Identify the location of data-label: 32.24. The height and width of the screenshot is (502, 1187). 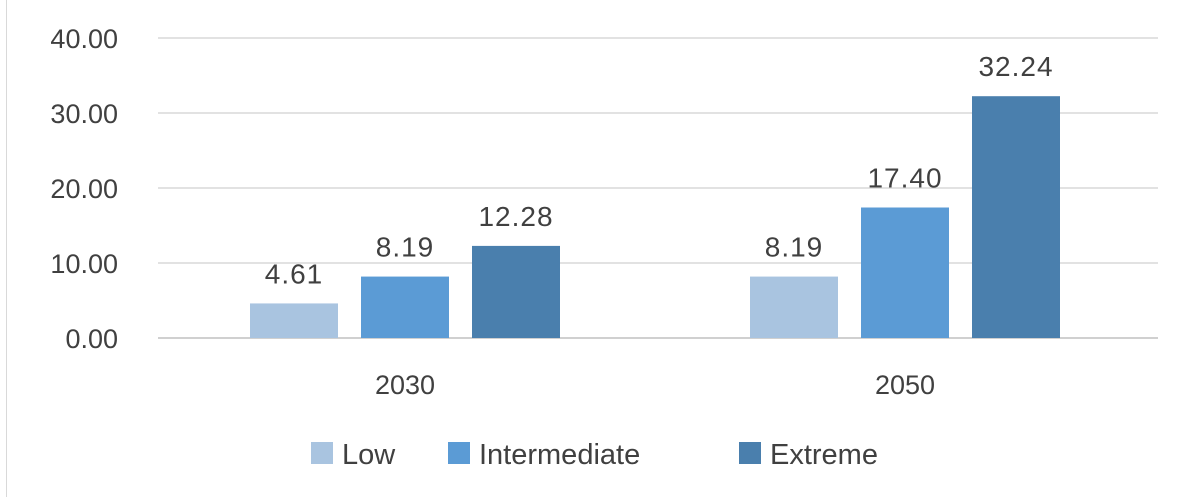
(1015, 66).